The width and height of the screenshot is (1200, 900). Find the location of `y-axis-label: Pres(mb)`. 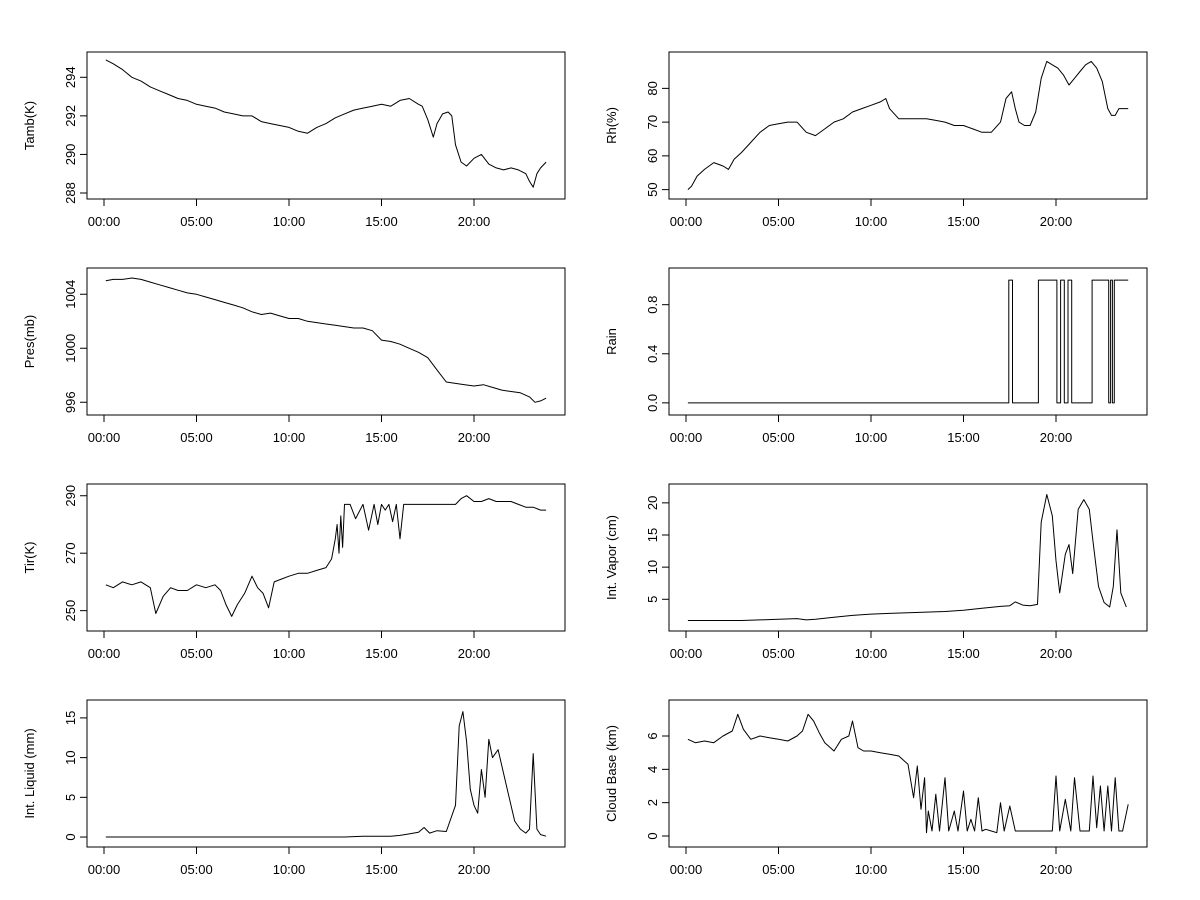

y-axis-label: Pres(mb) is located at coordinates (29, 341).